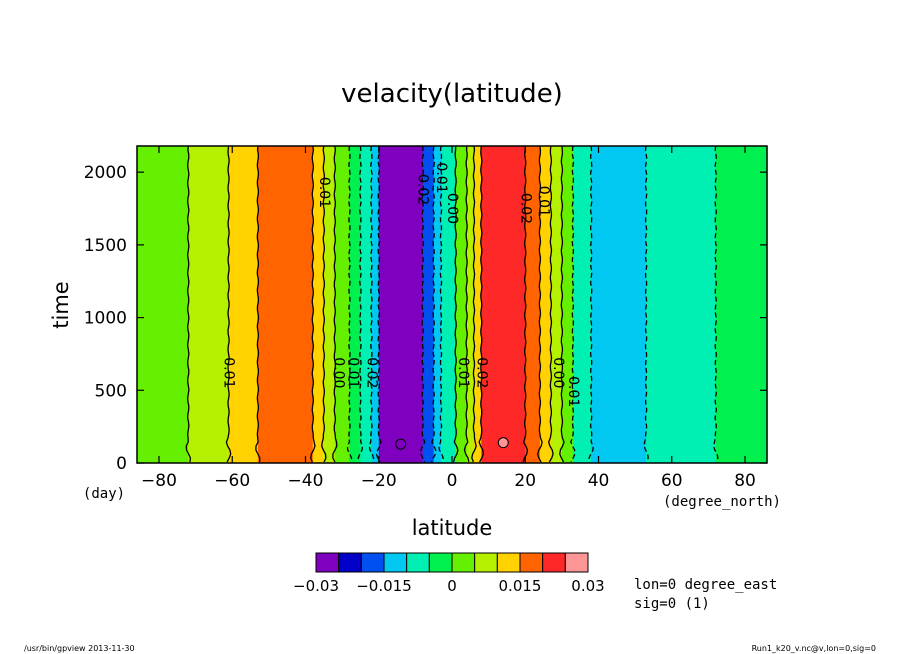 This screenshot has width=904, height=654. I want to click on colorbar-tick-label: −0.03, so click(316, 586).